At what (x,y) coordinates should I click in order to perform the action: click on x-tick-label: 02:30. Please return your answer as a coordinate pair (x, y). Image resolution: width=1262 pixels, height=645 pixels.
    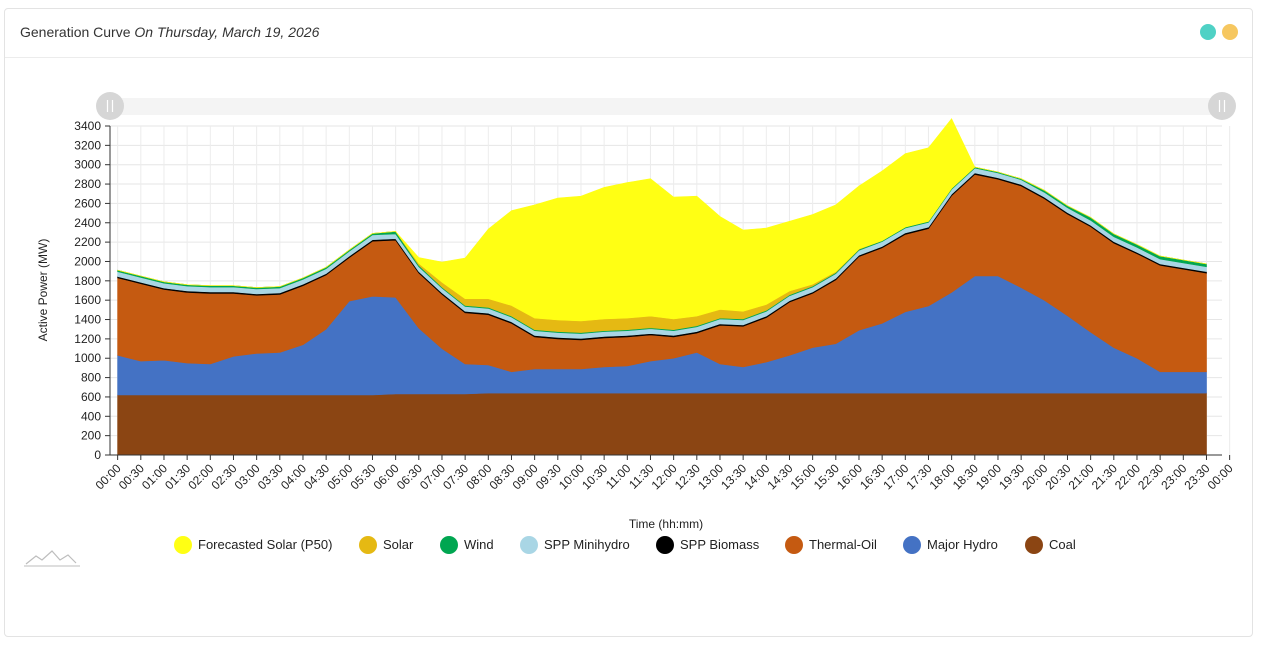
    Looking at the image, I should click on (223, 476).